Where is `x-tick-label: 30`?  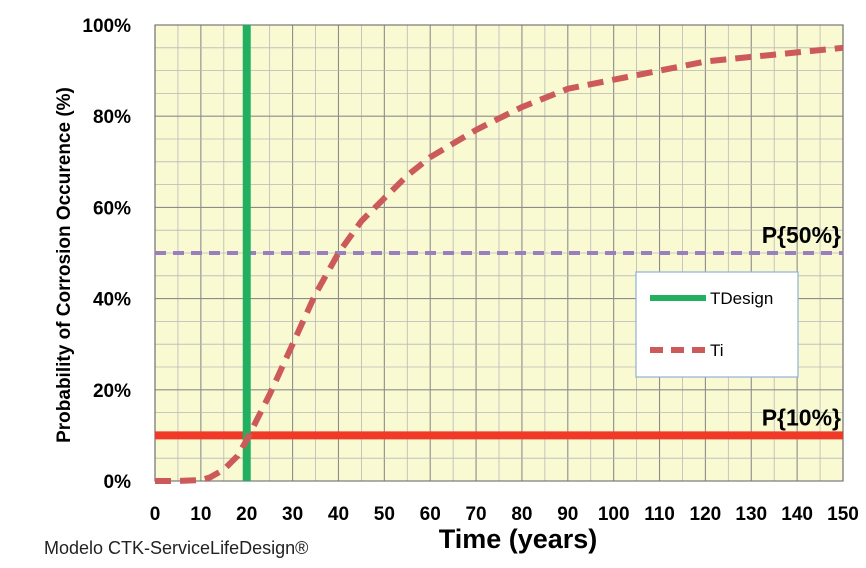 x-tick-label: 30 is located at coordinates (292, 514).